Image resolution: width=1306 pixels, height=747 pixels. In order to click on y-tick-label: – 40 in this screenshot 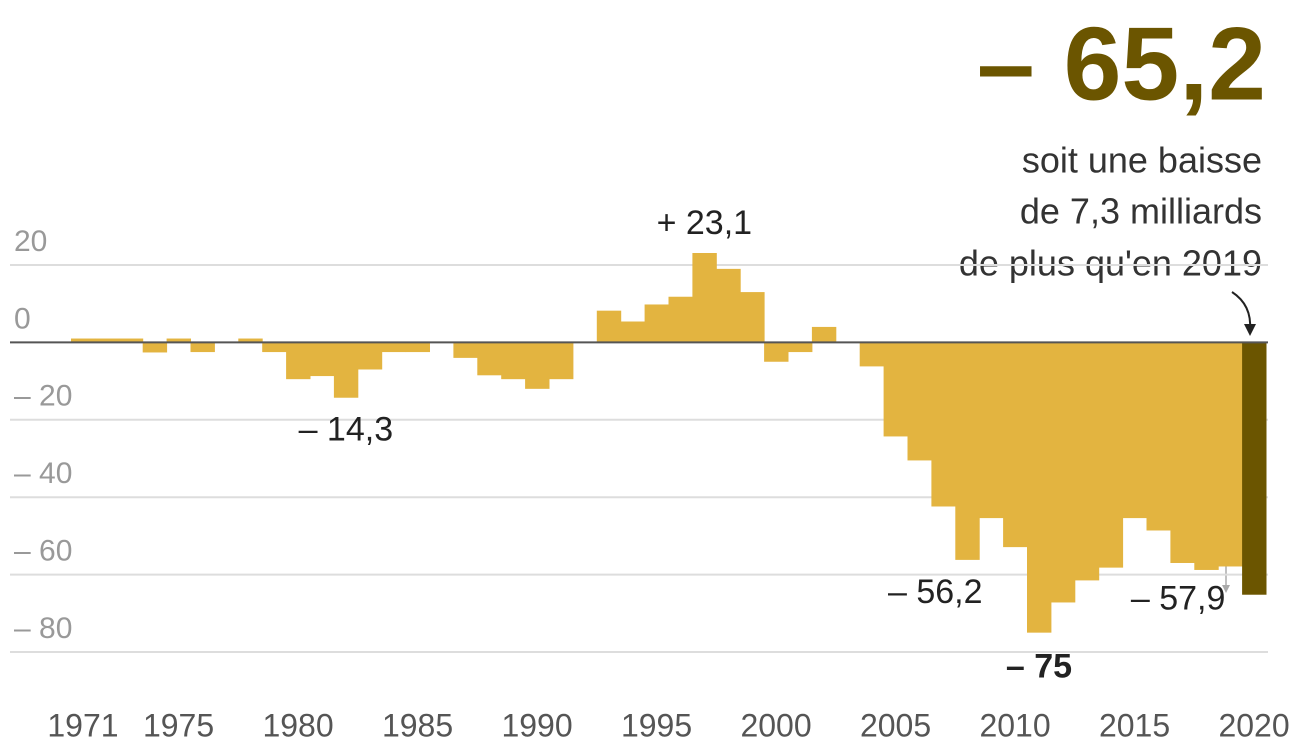, I will do `click(43, 473)`.